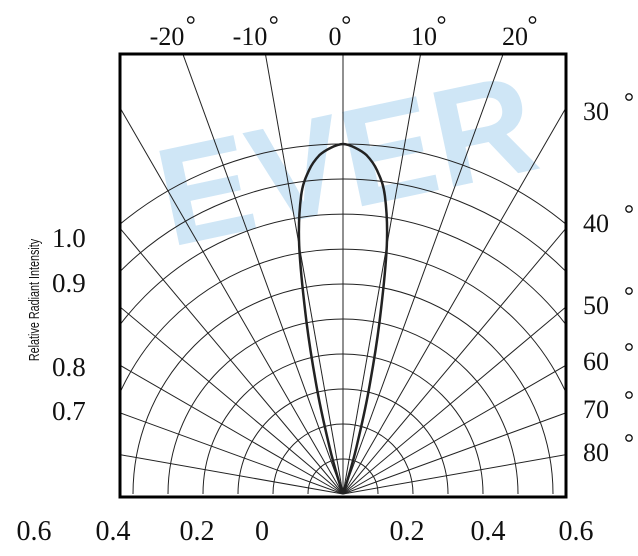 The height and width of the screenshot is (556, 638). I want to click on intensity-curve, so click(343, 318).